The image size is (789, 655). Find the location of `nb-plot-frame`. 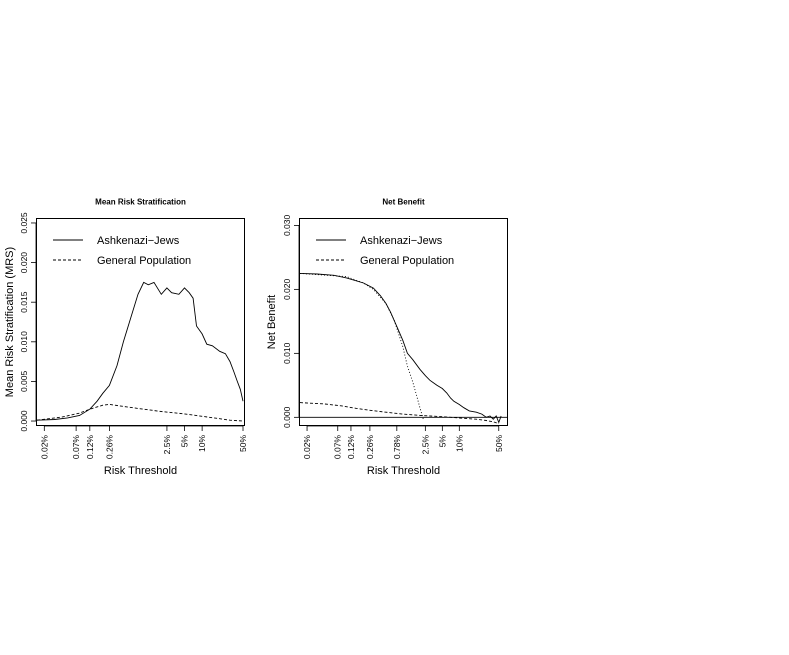

nb-plot-frame is located at coordinates (403, 322).